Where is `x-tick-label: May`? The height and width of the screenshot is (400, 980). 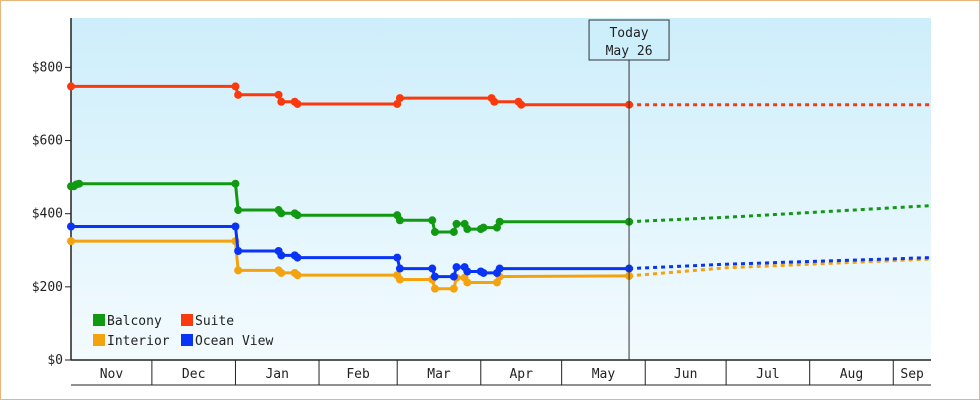 x-tick-label: May is located at coordinates (604, 374).